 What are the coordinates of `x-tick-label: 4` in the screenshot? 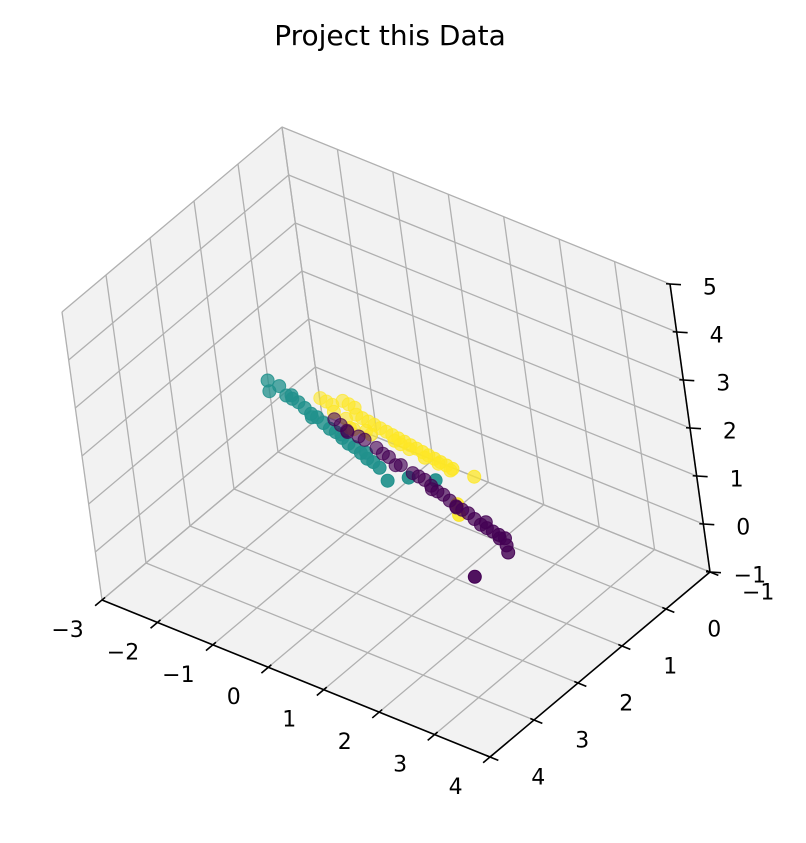 It's located at (456, 787).